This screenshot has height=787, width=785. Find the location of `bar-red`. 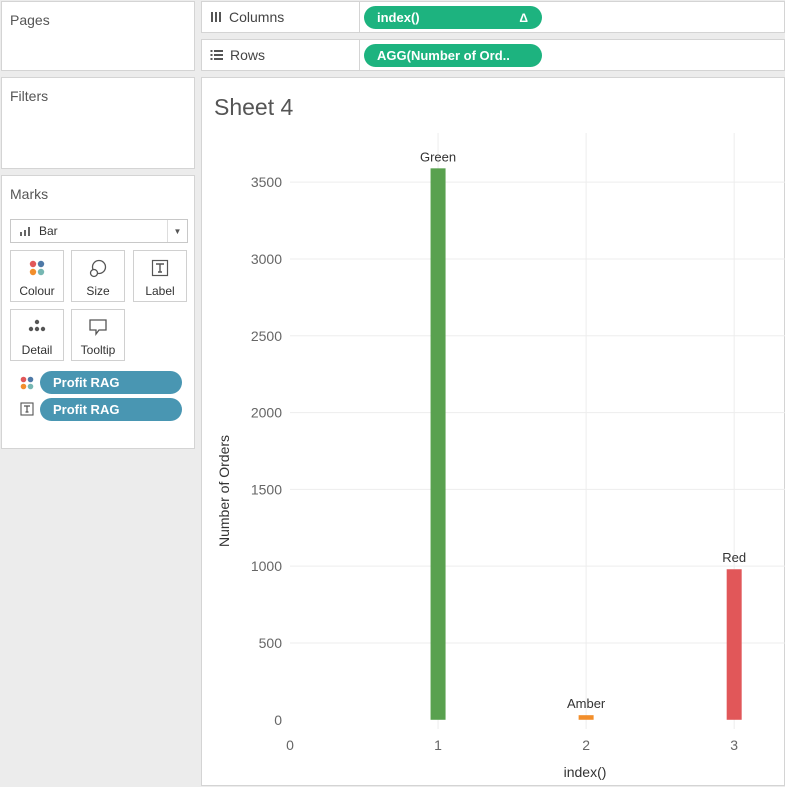

bar-red is located at coordinates (734, 644).